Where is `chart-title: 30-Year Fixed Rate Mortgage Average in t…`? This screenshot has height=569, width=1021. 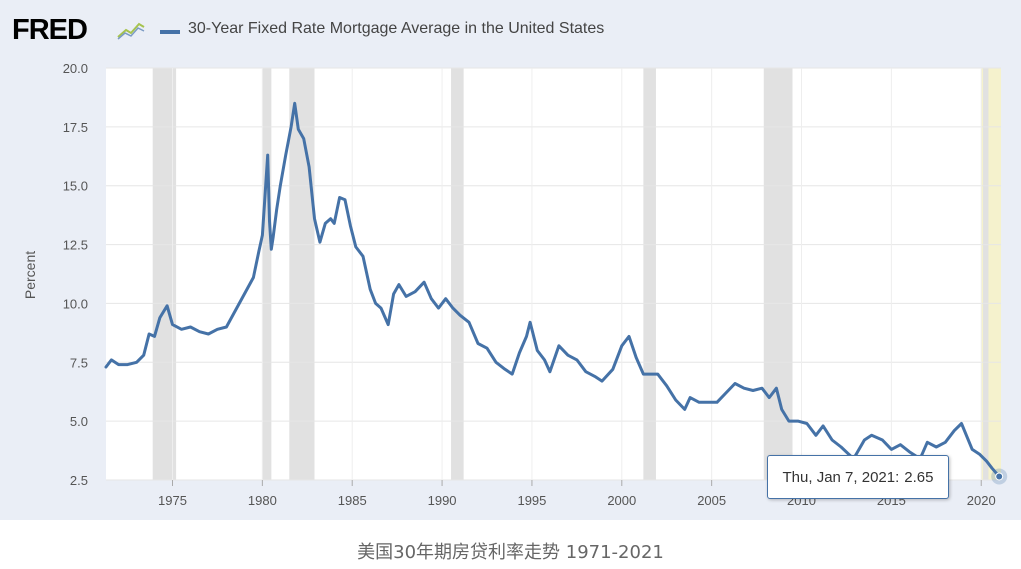 chart-title: 30-Year Fixed Rate Mortgage Average in t… is located at coordinates (396, 28).